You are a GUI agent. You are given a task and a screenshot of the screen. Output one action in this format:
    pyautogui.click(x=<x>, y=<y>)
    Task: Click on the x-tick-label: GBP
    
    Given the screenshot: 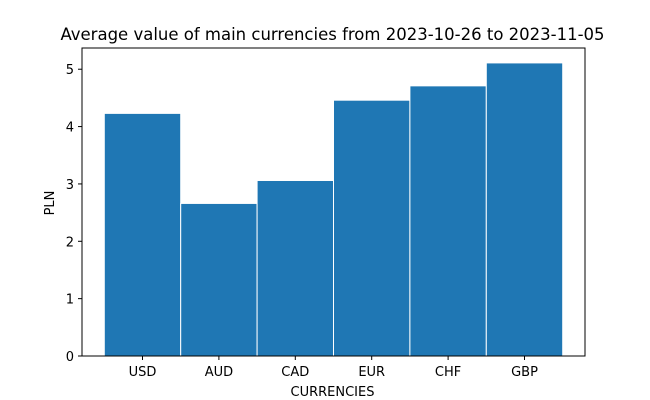 What is the action you would take?
    pyautogui.click(x=524, y=372)
    